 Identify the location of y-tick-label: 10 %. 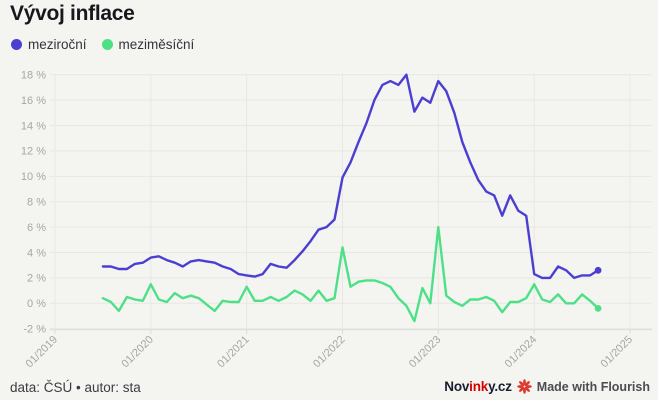
(33, 177).